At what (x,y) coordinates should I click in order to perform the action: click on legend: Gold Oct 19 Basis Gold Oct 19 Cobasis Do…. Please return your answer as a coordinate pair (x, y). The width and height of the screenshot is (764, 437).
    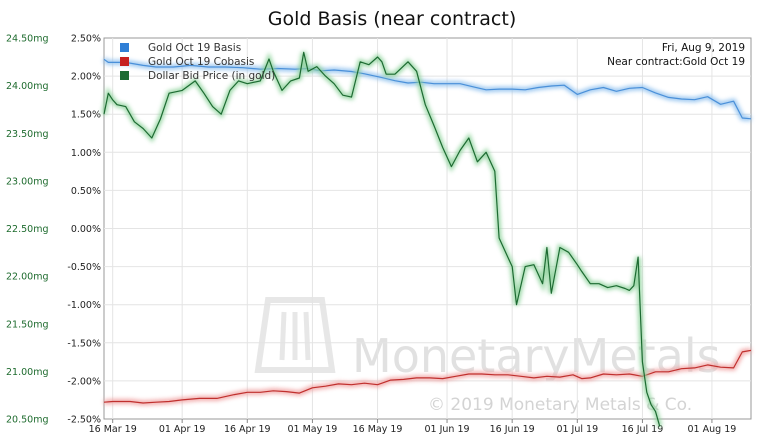
    Looking at the image, I should click on (197, 62).